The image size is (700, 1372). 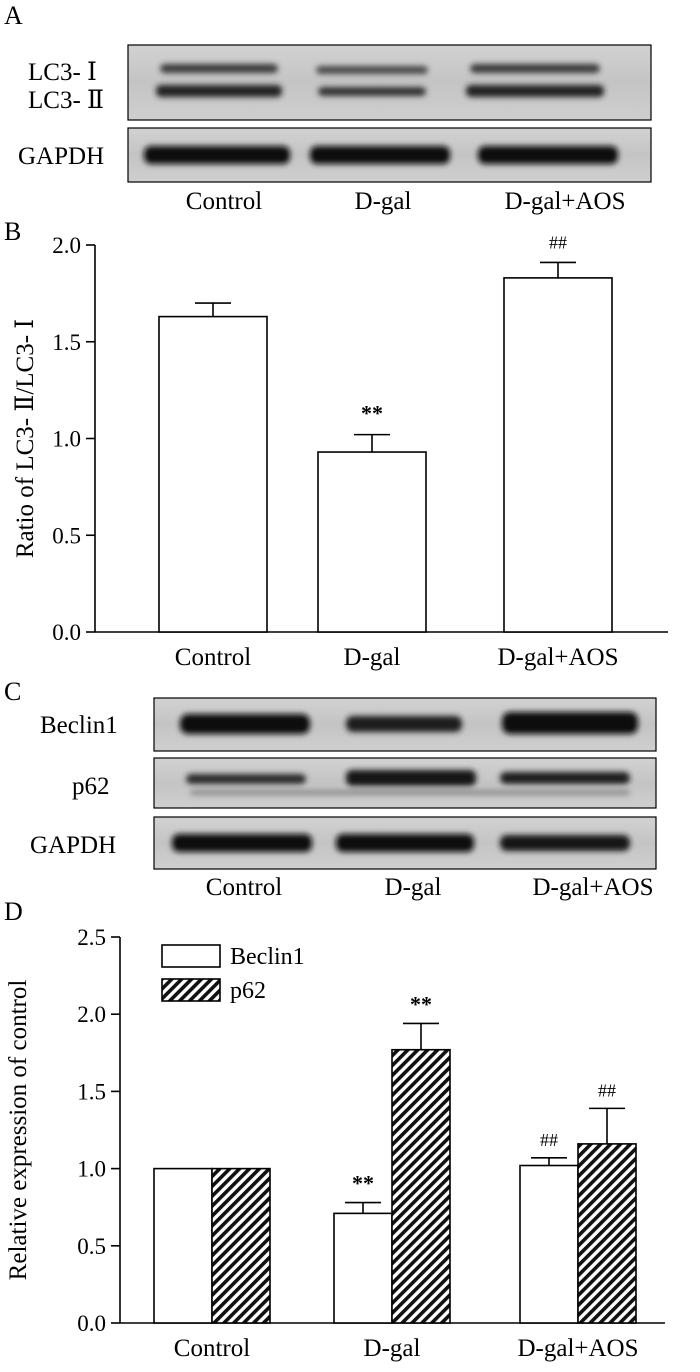 What do you see at coordinates (219, 91) in the screenshot?
I see `lc3-ii-band-control` at bounding box center [219, 91].